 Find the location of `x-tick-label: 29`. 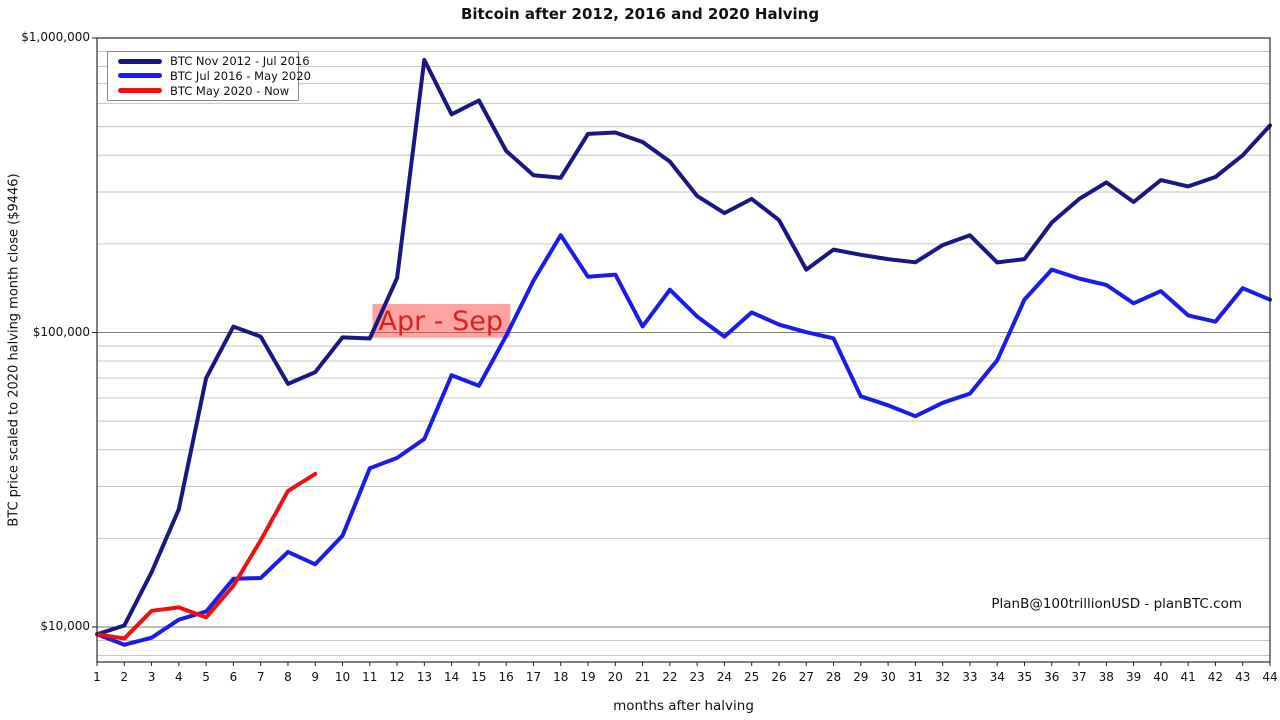

x-tick-label: 29 is located at coordinates (861, 677).